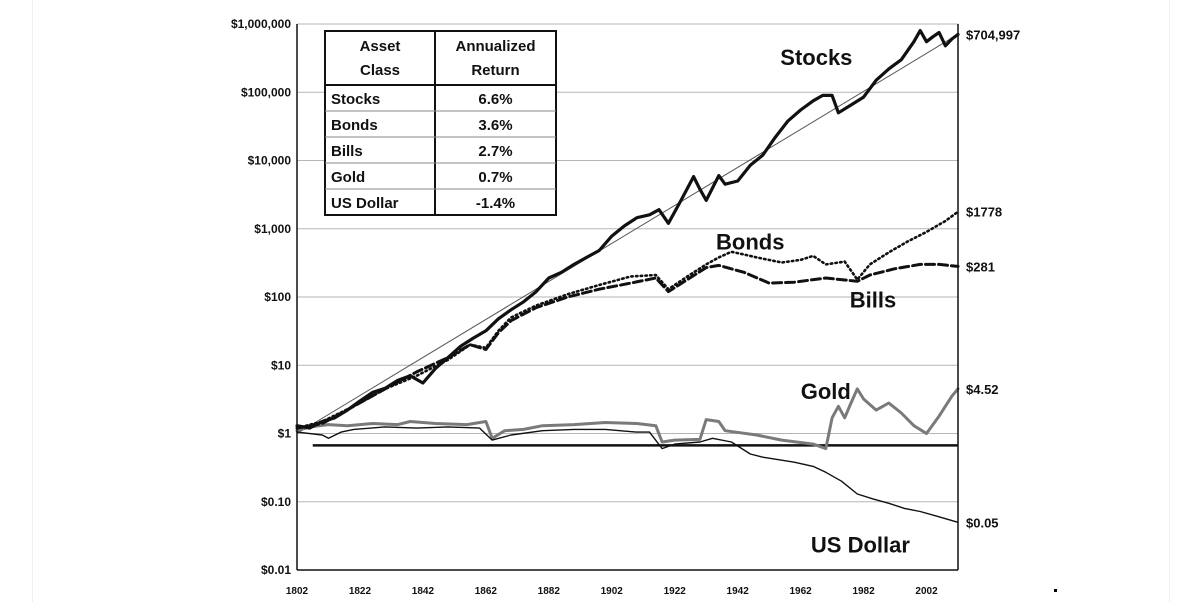 The image size is (1200, 602). What do you see at coordinates (495, 151) in the screenshot?
I see `table-cell-return: 2.7%` at bounding box center [495, 151].